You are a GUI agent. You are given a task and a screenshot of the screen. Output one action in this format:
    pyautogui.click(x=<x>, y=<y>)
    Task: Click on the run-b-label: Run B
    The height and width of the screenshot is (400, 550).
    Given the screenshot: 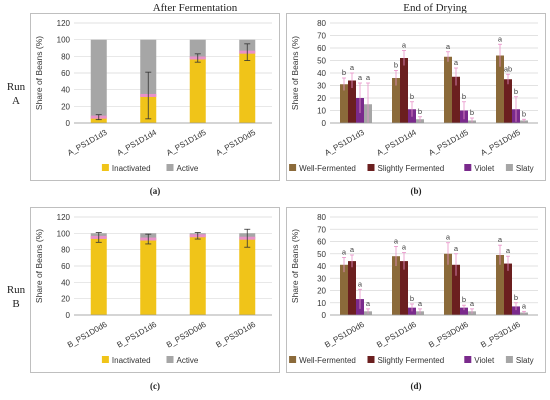 What is the action you would take?
    pyautogui.click(x=16, y=297)
    